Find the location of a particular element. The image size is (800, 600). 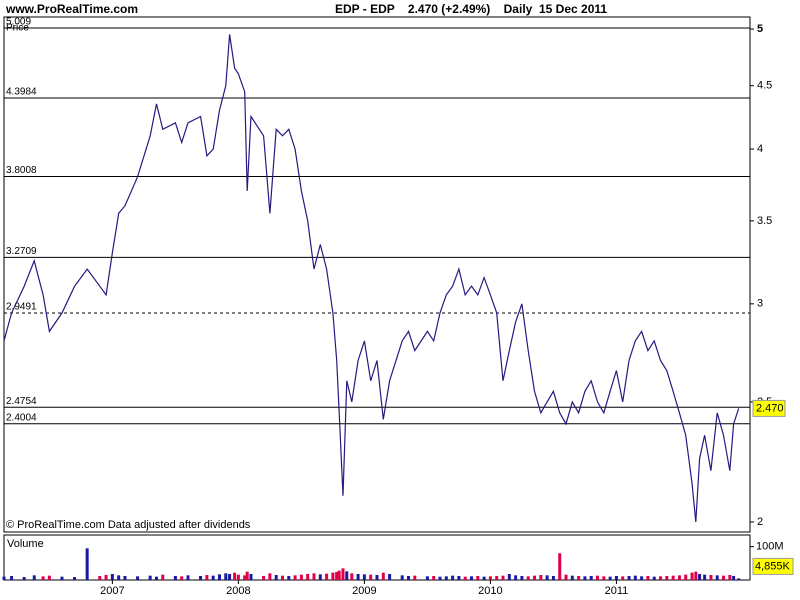

volume-label: Volume is located at coordinates (25, 544).